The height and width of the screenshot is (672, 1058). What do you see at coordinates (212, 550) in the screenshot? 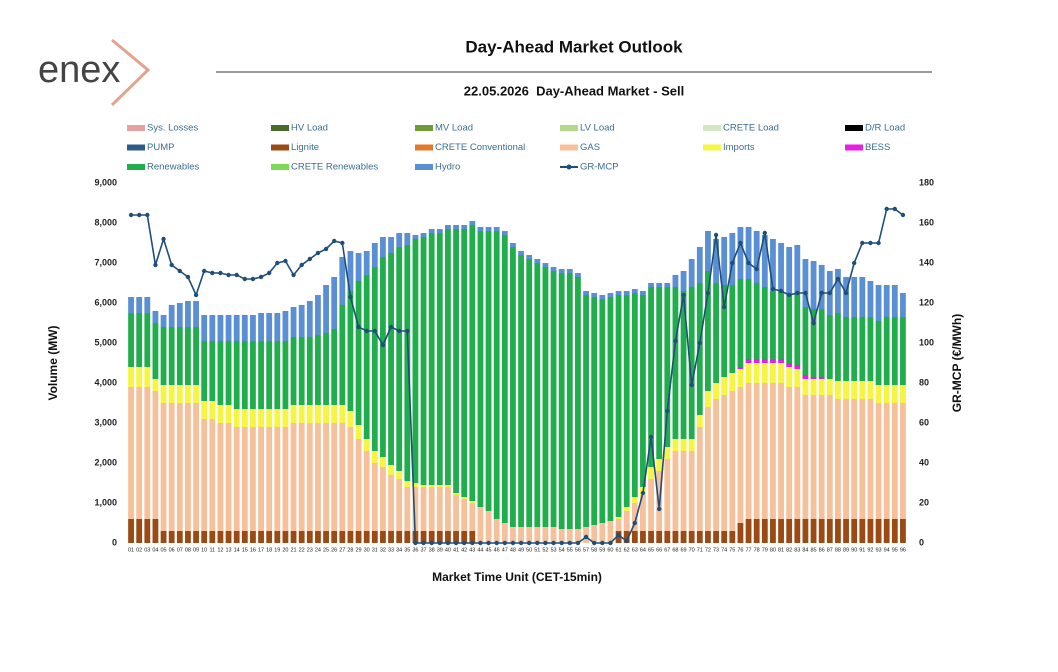
I see `x-tick-label: 11` at bounding box center [212, 550].